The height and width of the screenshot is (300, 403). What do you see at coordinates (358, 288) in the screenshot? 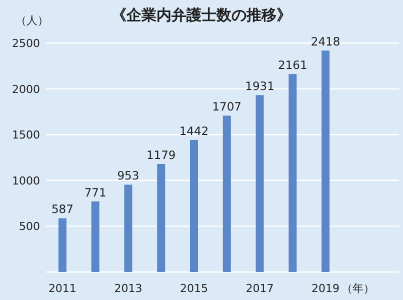
I see `x-axis-title: （年）` at bounding box center [358, 288].